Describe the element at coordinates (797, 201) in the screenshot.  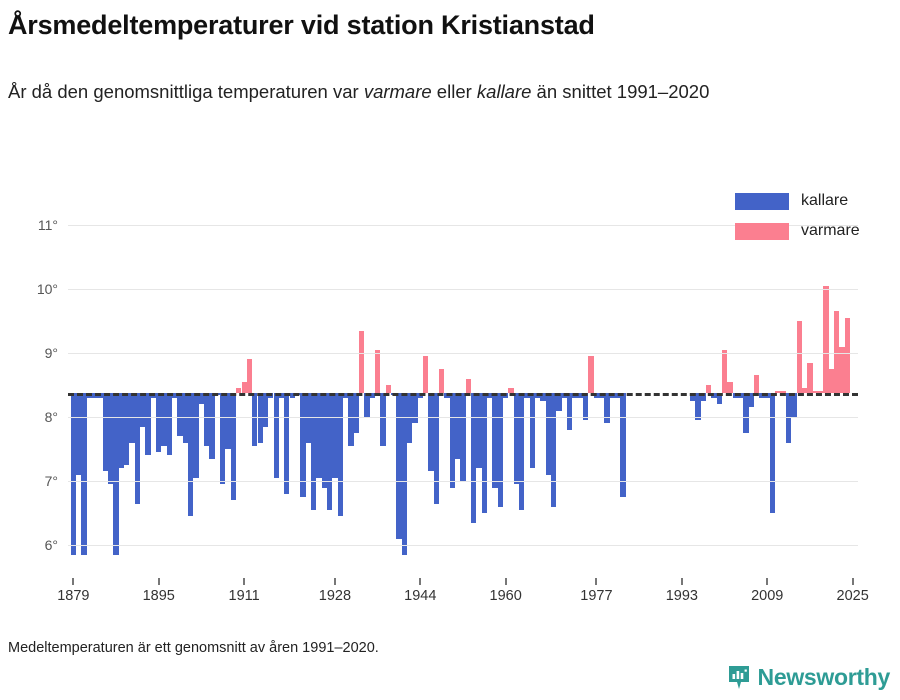
I see `legend-item-kallare: kallare` at that location.